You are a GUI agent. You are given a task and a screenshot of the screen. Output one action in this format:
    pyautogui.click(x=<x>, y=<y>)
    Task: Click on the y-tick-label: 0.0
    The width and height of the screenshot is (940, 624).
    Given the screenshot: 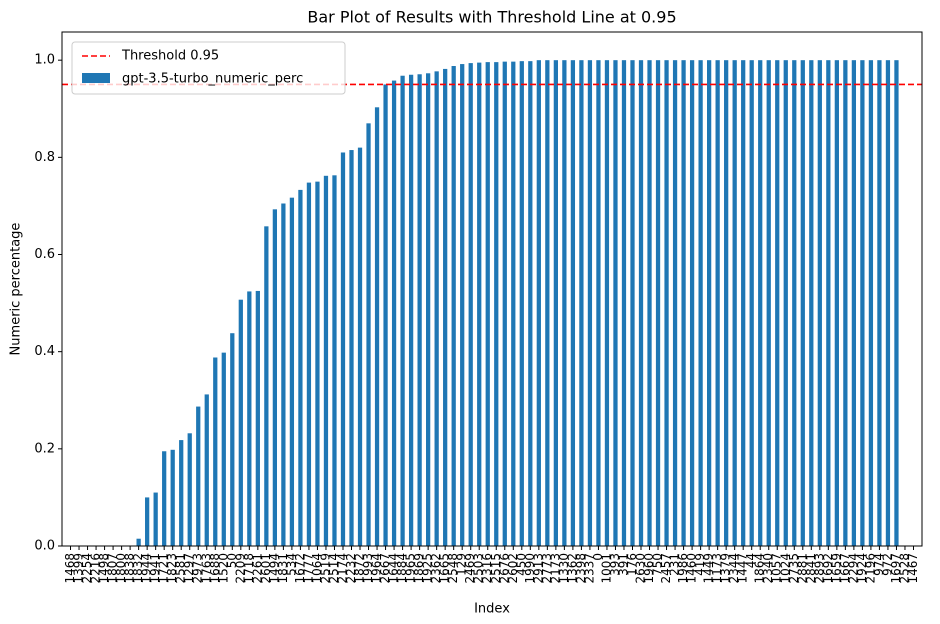 What is the action you would take?
    pyautogui.click(x=44, y=546)
    